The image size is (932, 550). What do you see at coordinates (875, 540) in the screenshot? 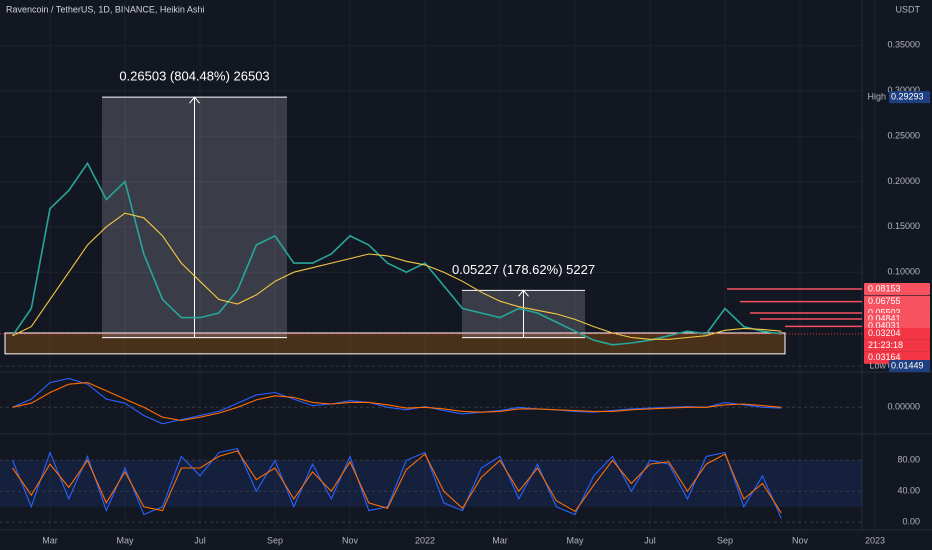
I see `x-tick-label: 2023` at bounding box center [875, 540].